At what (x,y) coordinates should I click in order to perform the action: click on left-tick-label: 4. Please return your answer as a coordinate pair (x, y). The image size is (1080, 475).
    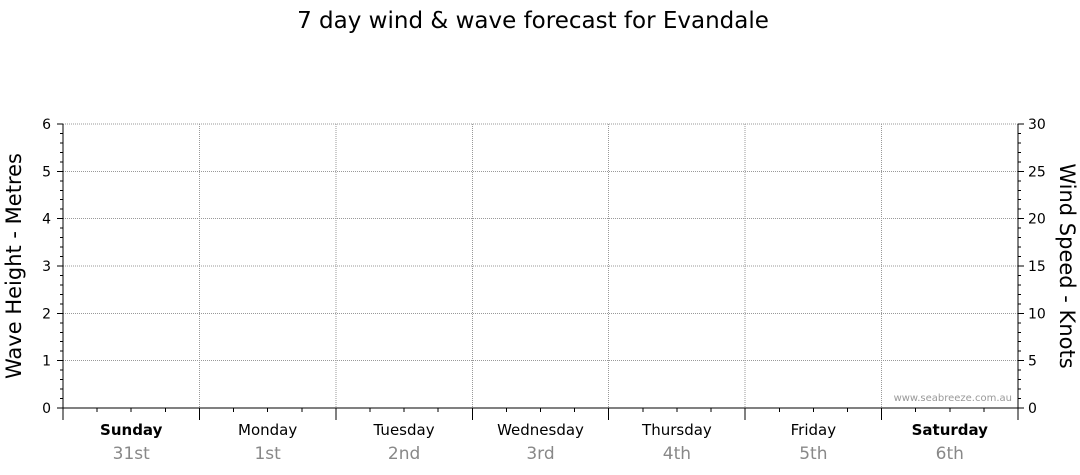
    Looking at the image, I should click on (46, 220).